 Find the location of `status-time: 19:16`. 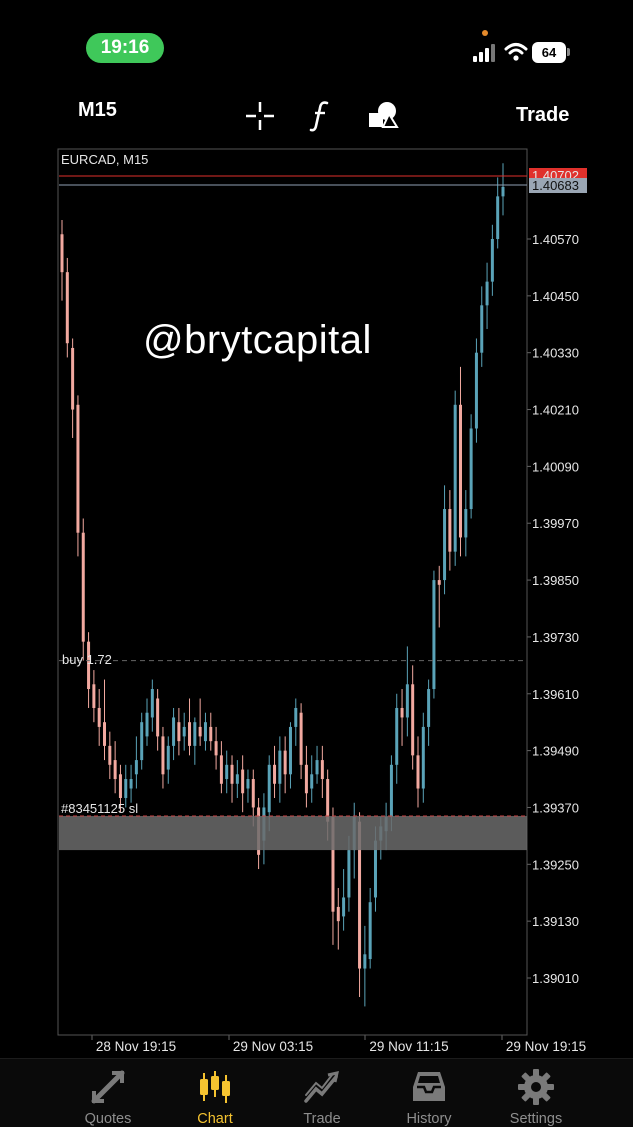

status-time: 19:16 is located at coordinates (125, 48).